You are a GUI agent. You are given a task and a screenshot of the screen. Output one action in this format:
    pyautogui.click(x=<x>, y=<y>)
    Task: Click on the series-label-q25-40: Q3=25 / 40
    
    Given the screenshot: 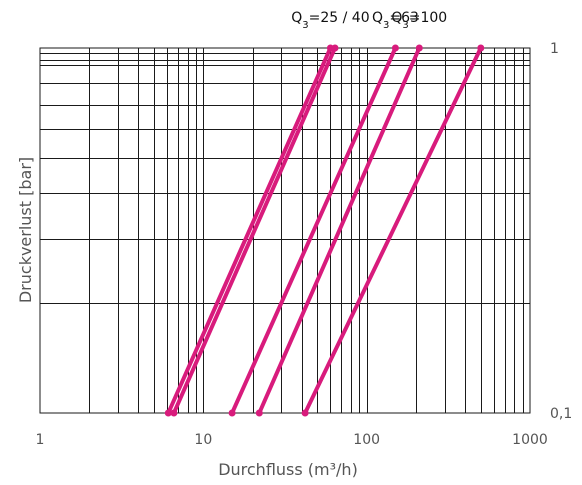 What is the action you would take?
    pyautogui.click(x=330, y=20)
    